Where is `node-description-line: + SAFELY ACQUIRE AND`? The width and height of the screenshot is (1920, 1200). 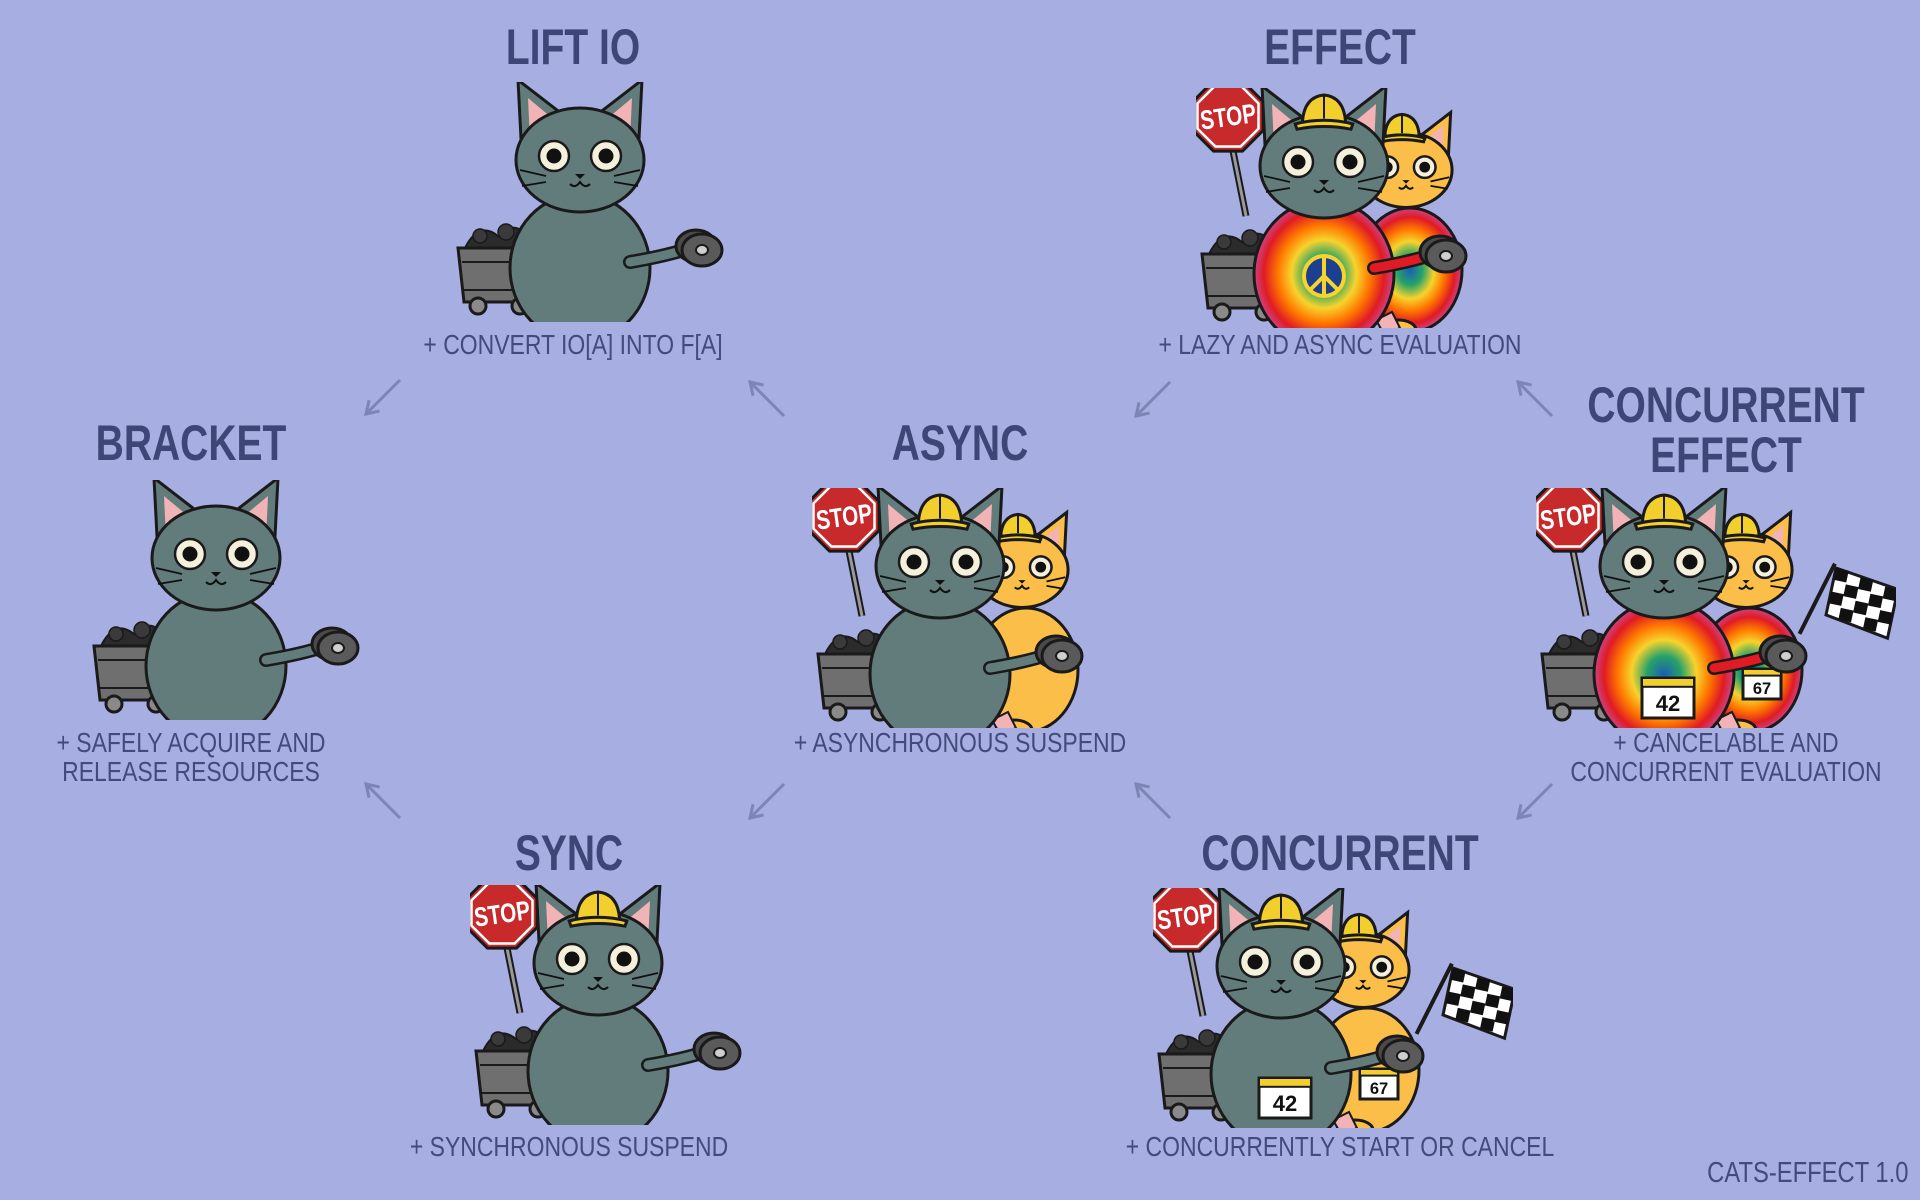
node-description-line: + SAFELY ACQUIRE AND is located at coordinates (191, 742).